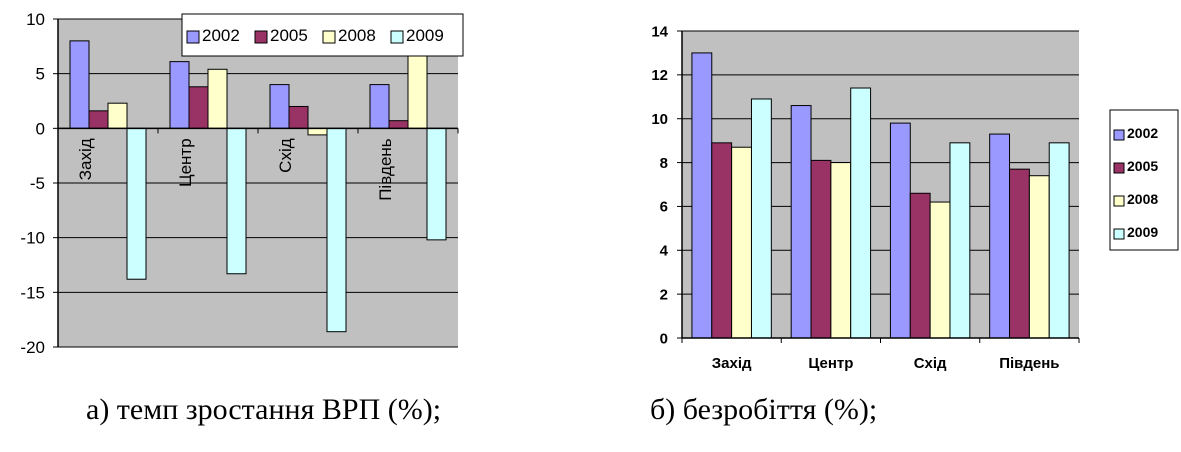 The image size is (1181, 452). What do you see at coordinates (379, 106) in the screenshot?
I see `bar-2002-Південь` at bounding box center [379, 106].